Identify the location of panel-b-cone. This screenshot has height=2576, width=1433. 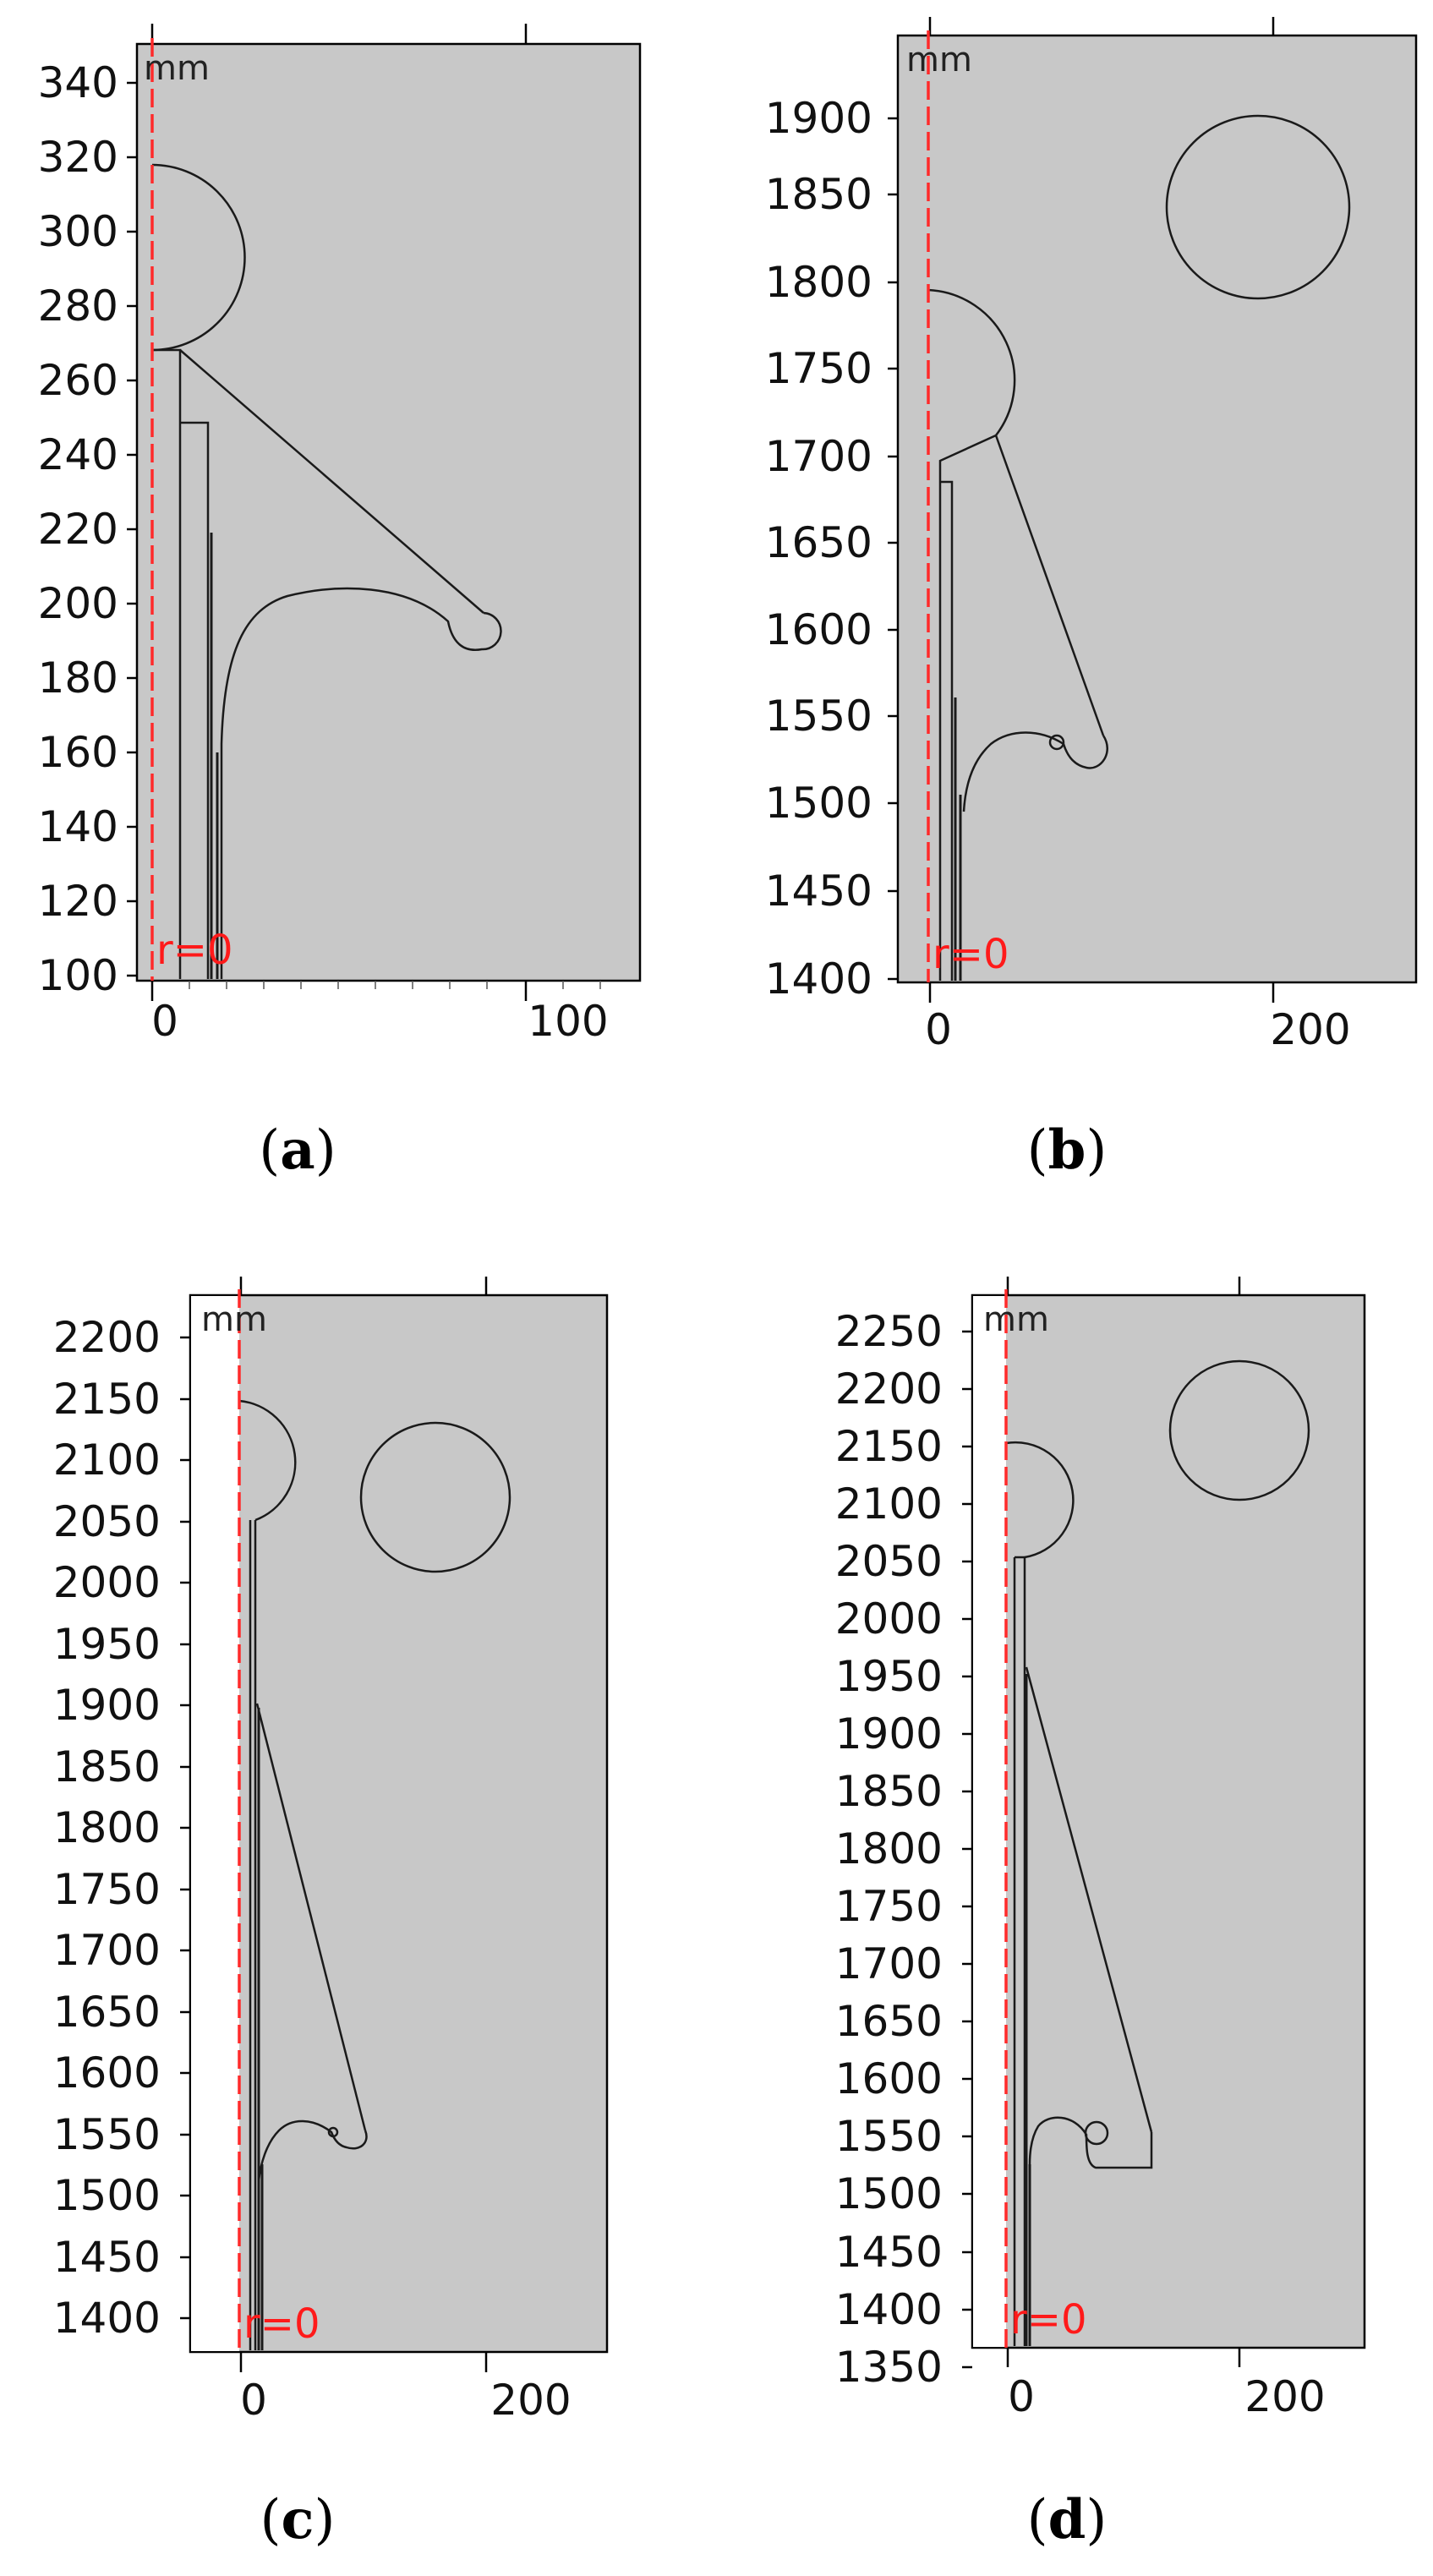
(1049, 585).